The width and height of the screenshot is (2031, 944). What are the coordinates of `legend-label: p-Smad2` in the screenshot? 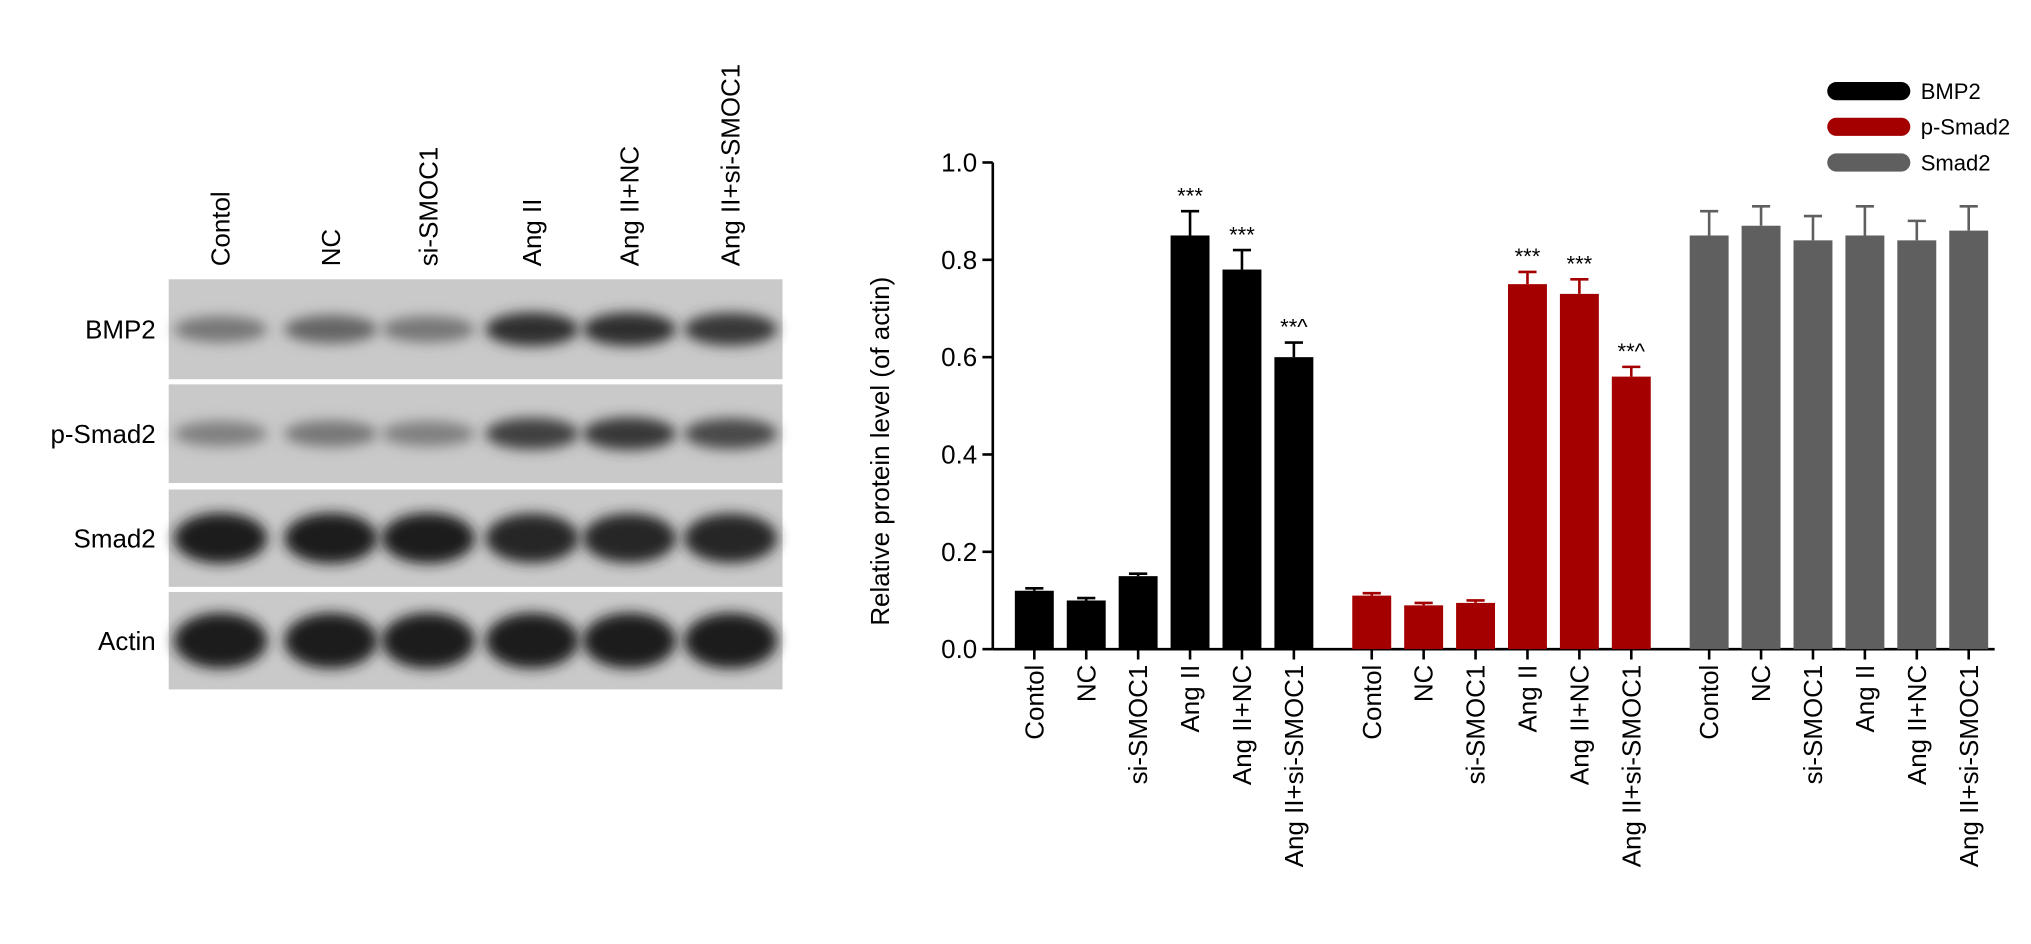 It's located at (1965, 127).